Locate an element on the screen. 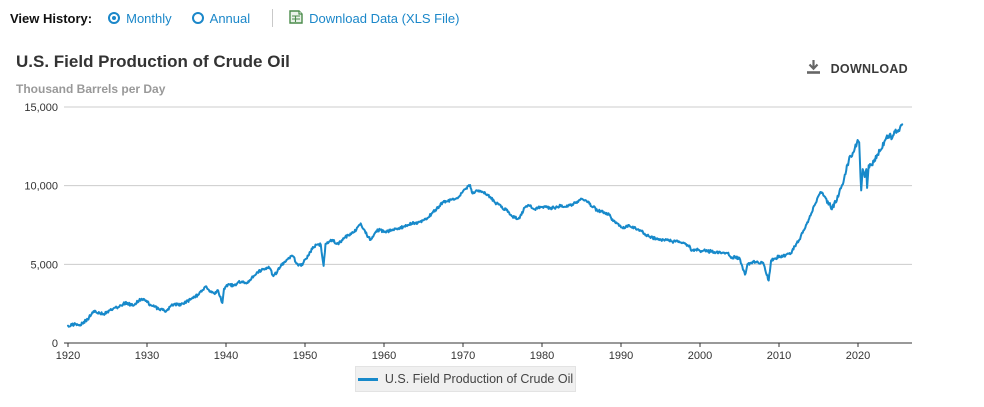  download-data-link-label: Download Data (XLS File) is located at coordinates (384, 18).